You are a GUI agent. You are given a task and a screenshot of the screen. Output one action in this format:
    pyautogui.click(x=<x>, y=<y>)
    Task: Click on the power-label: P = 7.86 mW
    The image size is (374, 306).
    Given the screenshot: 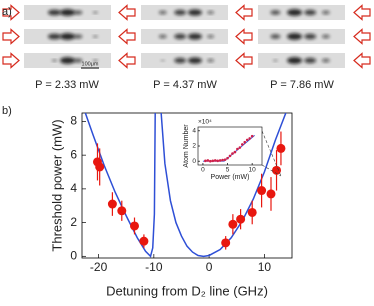 What is the action you would take?
    pyautogui.click(x=302, y=85)
    